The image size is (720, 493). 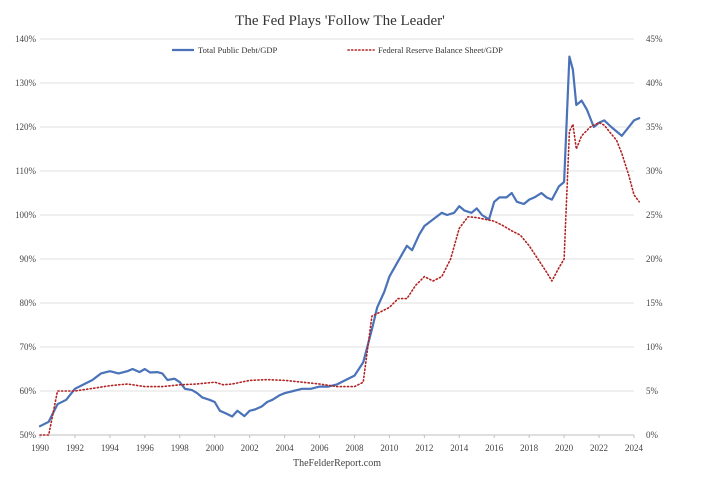 I want to click on y-right-tick-label: 45%, so click(x=654, y=39).